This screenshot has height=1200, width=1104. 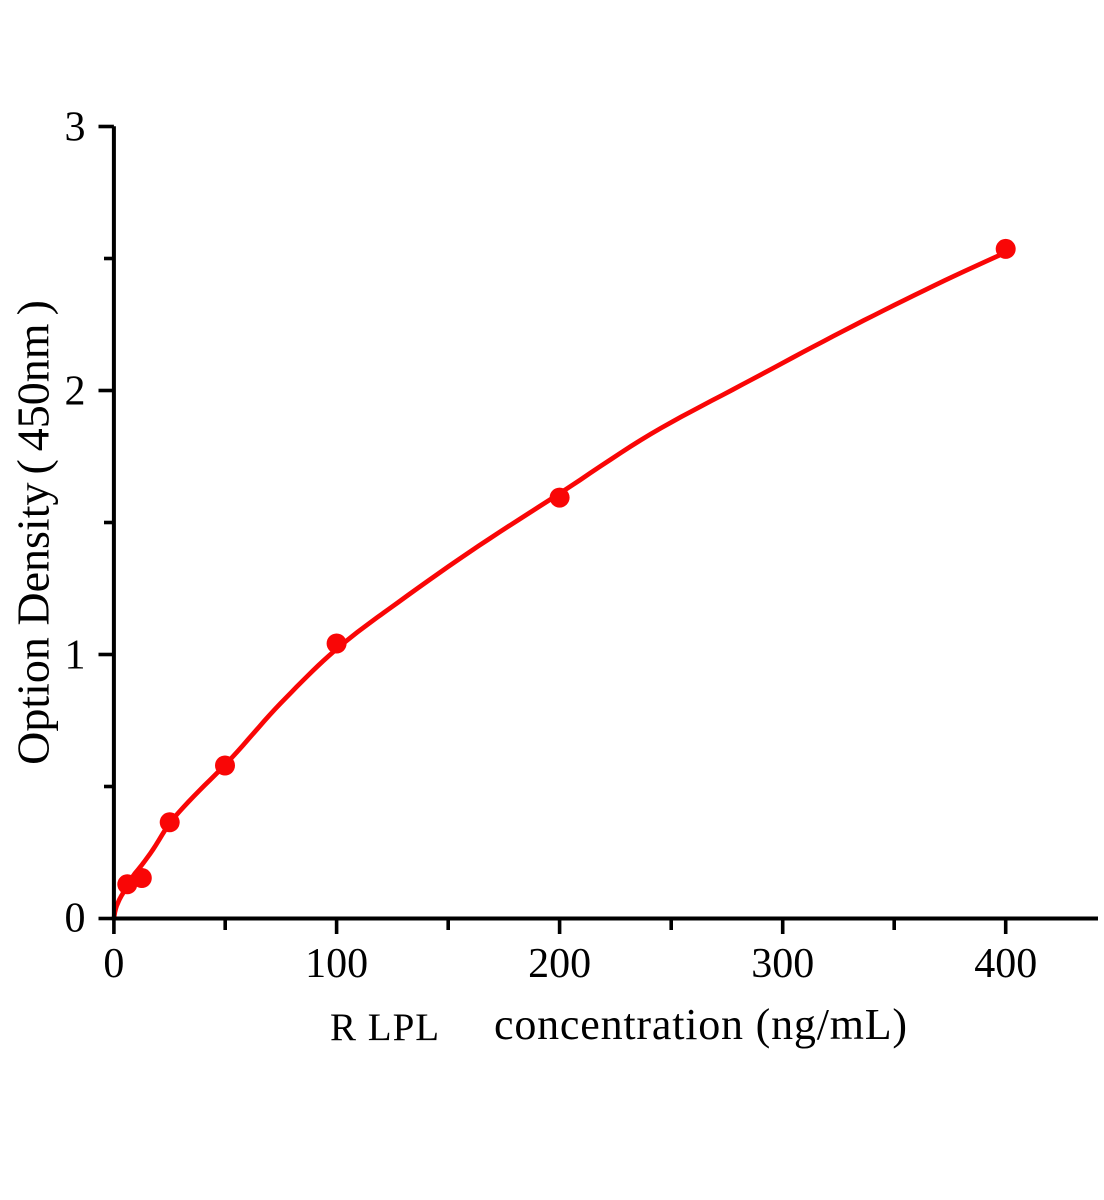 What do you see at coordinates (1005, 964) in the screenshot?
I see `svg-text: 400` at bounding box center [1005, 964].